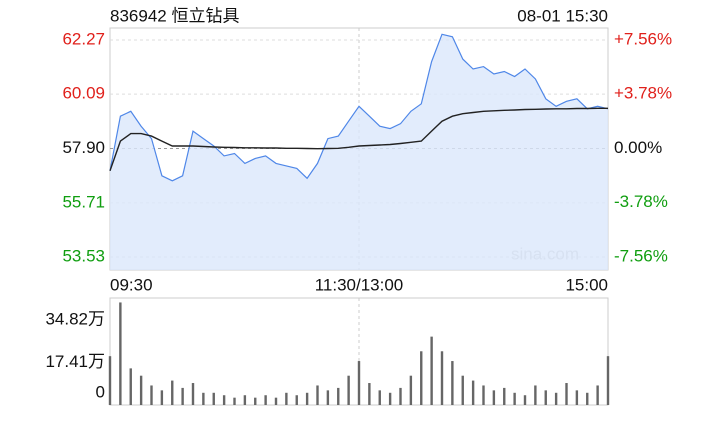 The height and width of the screenshot is (425, 720). What do you see at coordinates (641, 255) in the screenshot?
I see `y2-tick-label: -7.56%` at bounding box center [641, 255].